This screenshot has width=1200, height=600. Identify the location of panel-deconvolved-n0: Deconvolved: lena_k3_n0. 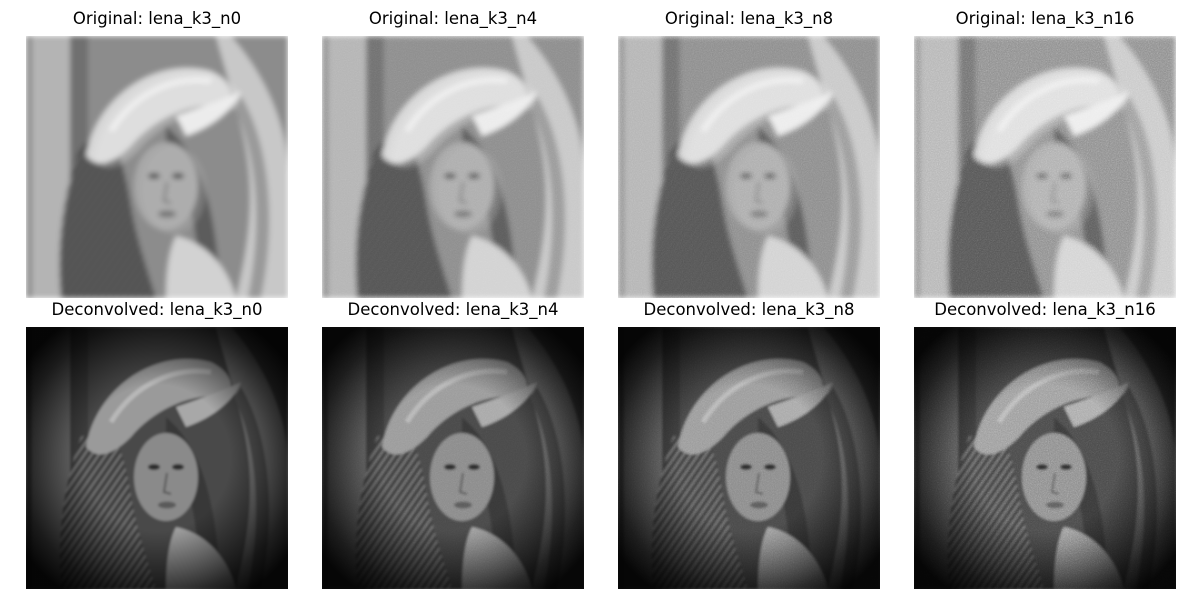
(157, 442).